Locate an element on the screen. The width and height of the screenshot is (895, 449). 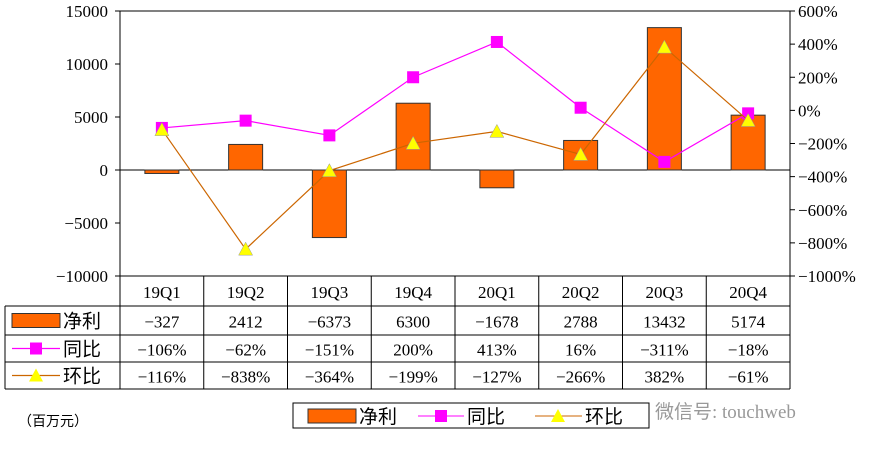
table-cell: −61% is located at coordinates (748, 377).